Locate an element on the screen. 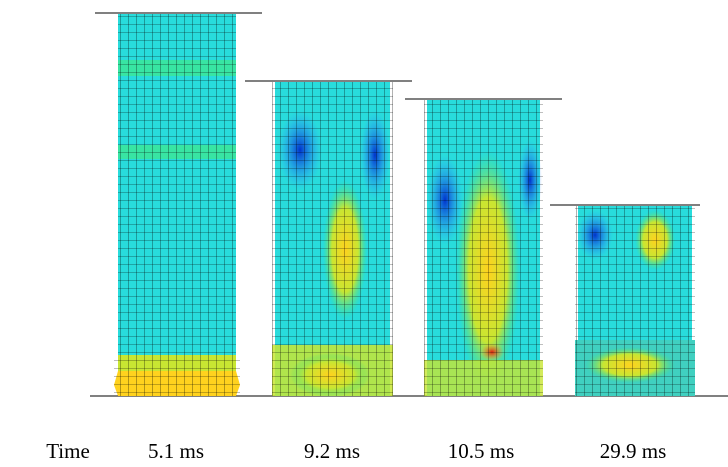  frame-label: 29.9 ms is located at coordinates (633, 451).